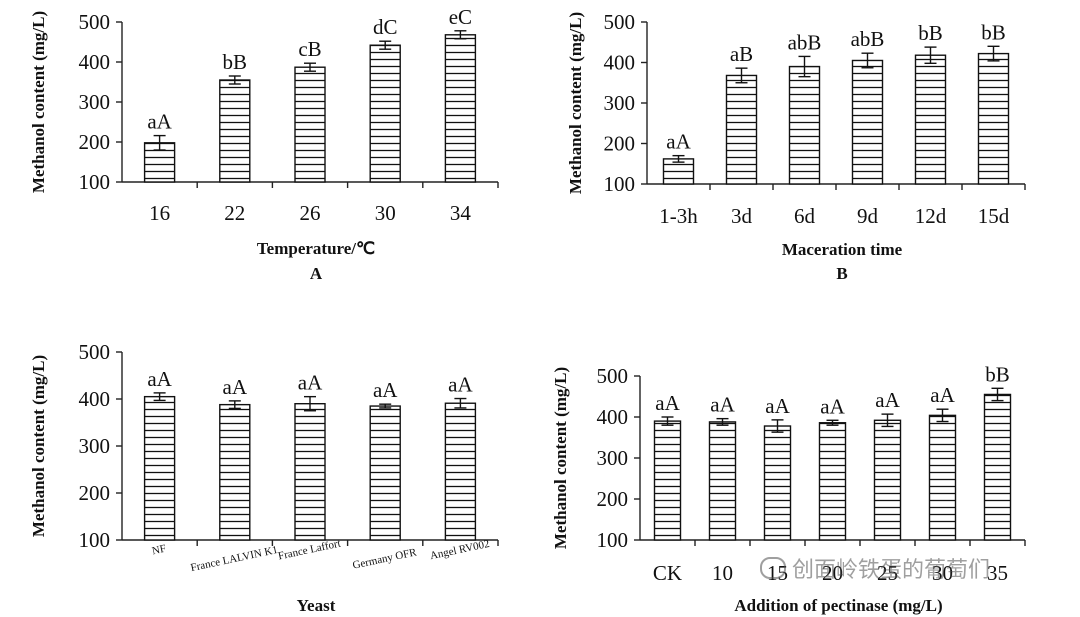  Describe the element at coordinates (994, 216) in the screenshot. I see `x-tick-label: 15d` at that location.